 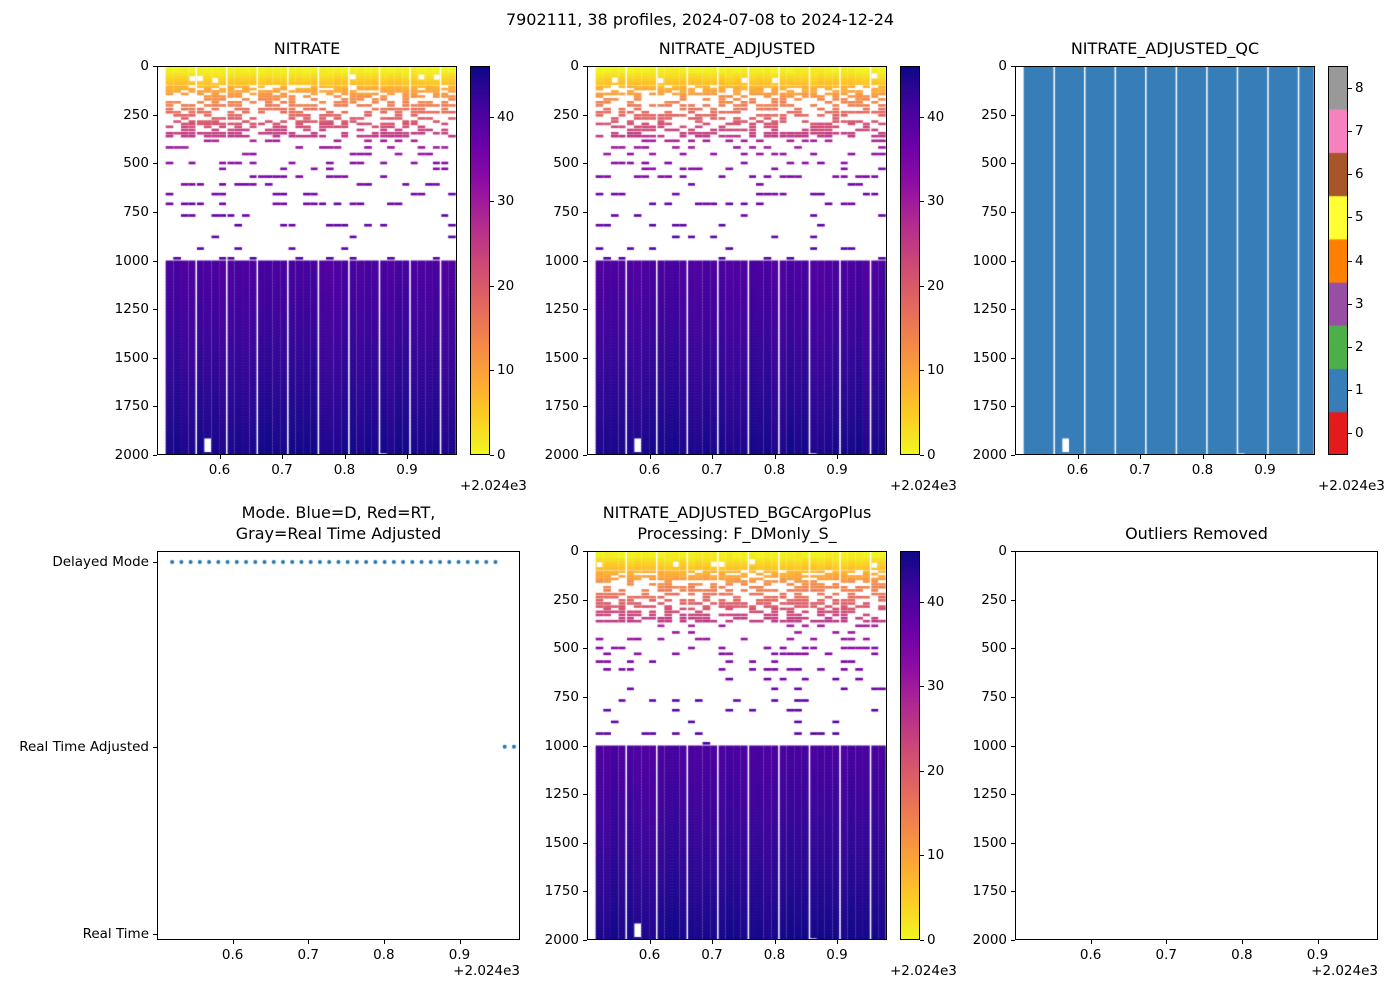 What do you see at coordinates (1165, 260) in the screenshot?
I see `qc-heatmap-canvas` at bounding box center [1165, 260].